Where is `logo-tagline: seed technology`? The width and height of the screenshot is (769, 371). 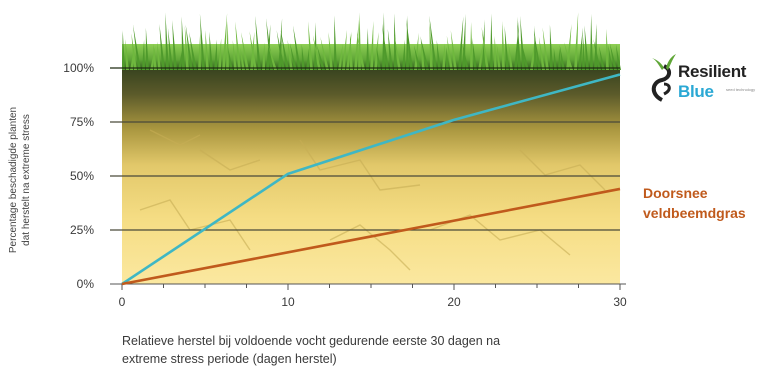 logo-tagline: seed technology is located at coordinates (741, 89).